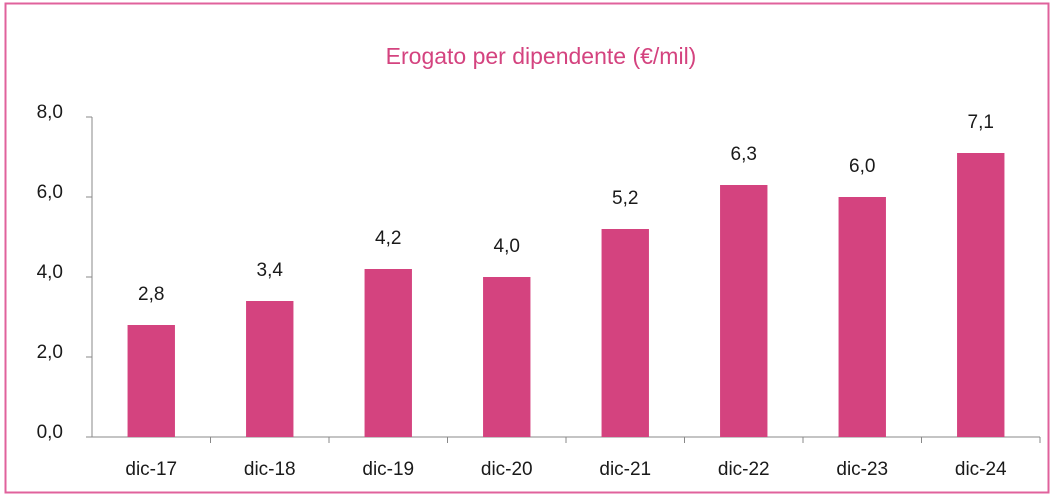 The image size is (1054, 496). Describe the element at coordinates (388, 238) in the screenshot. I see `data-label: 4,2` at that location.